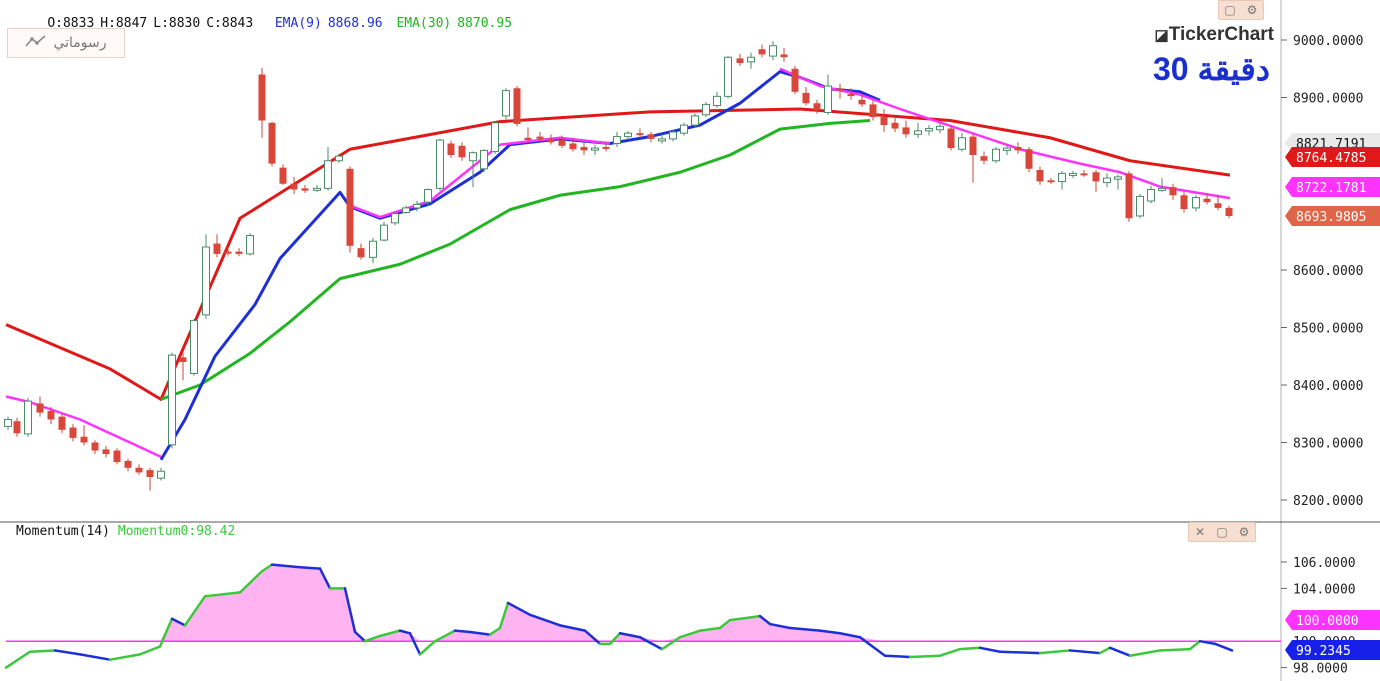 This screenshot has height=681, width=1380. What do you see at coordinates (1200, 532) in the screenshot?
I see `close-icon: ✕` at bounding box center [1200, 532].